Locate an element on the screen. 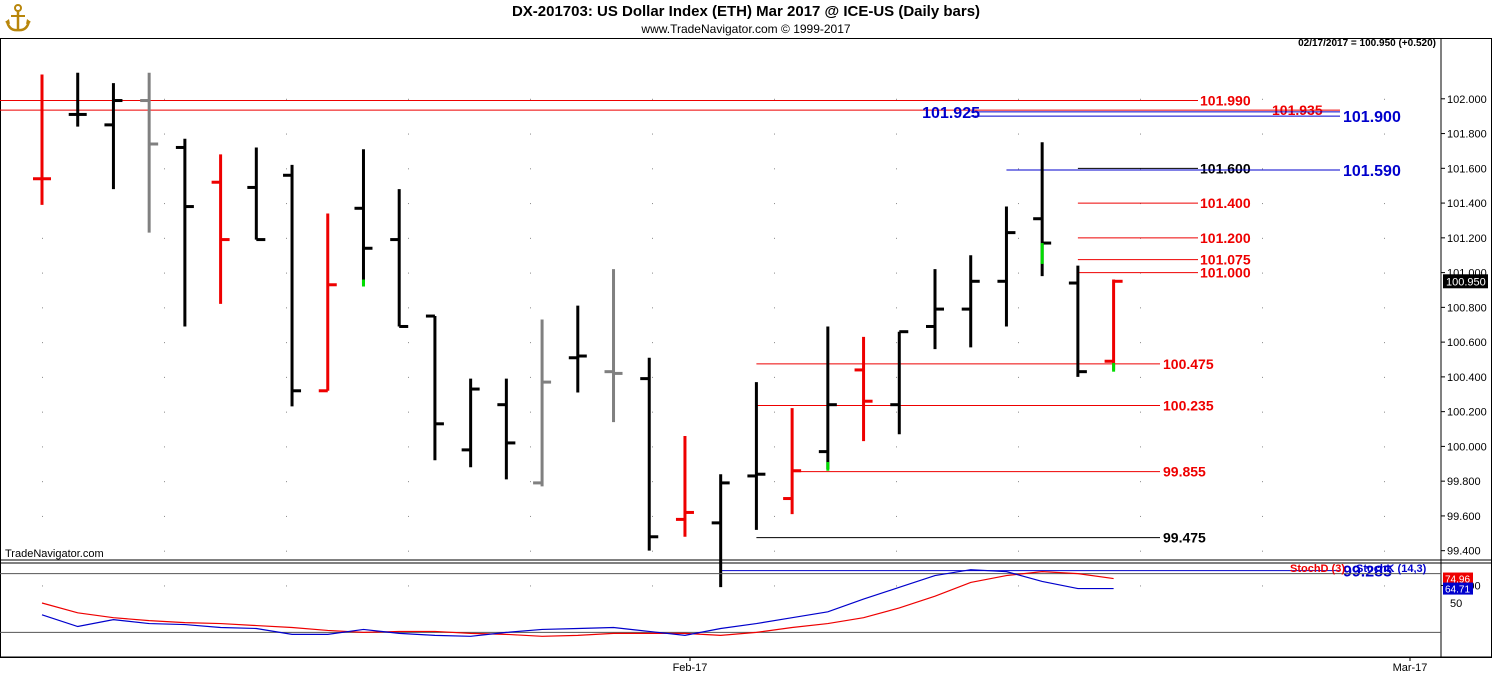 Image resolution: width=1492 pixels, height=677 pixels. price-tick-label: 102.000 is located at coordinates (1467, 100).